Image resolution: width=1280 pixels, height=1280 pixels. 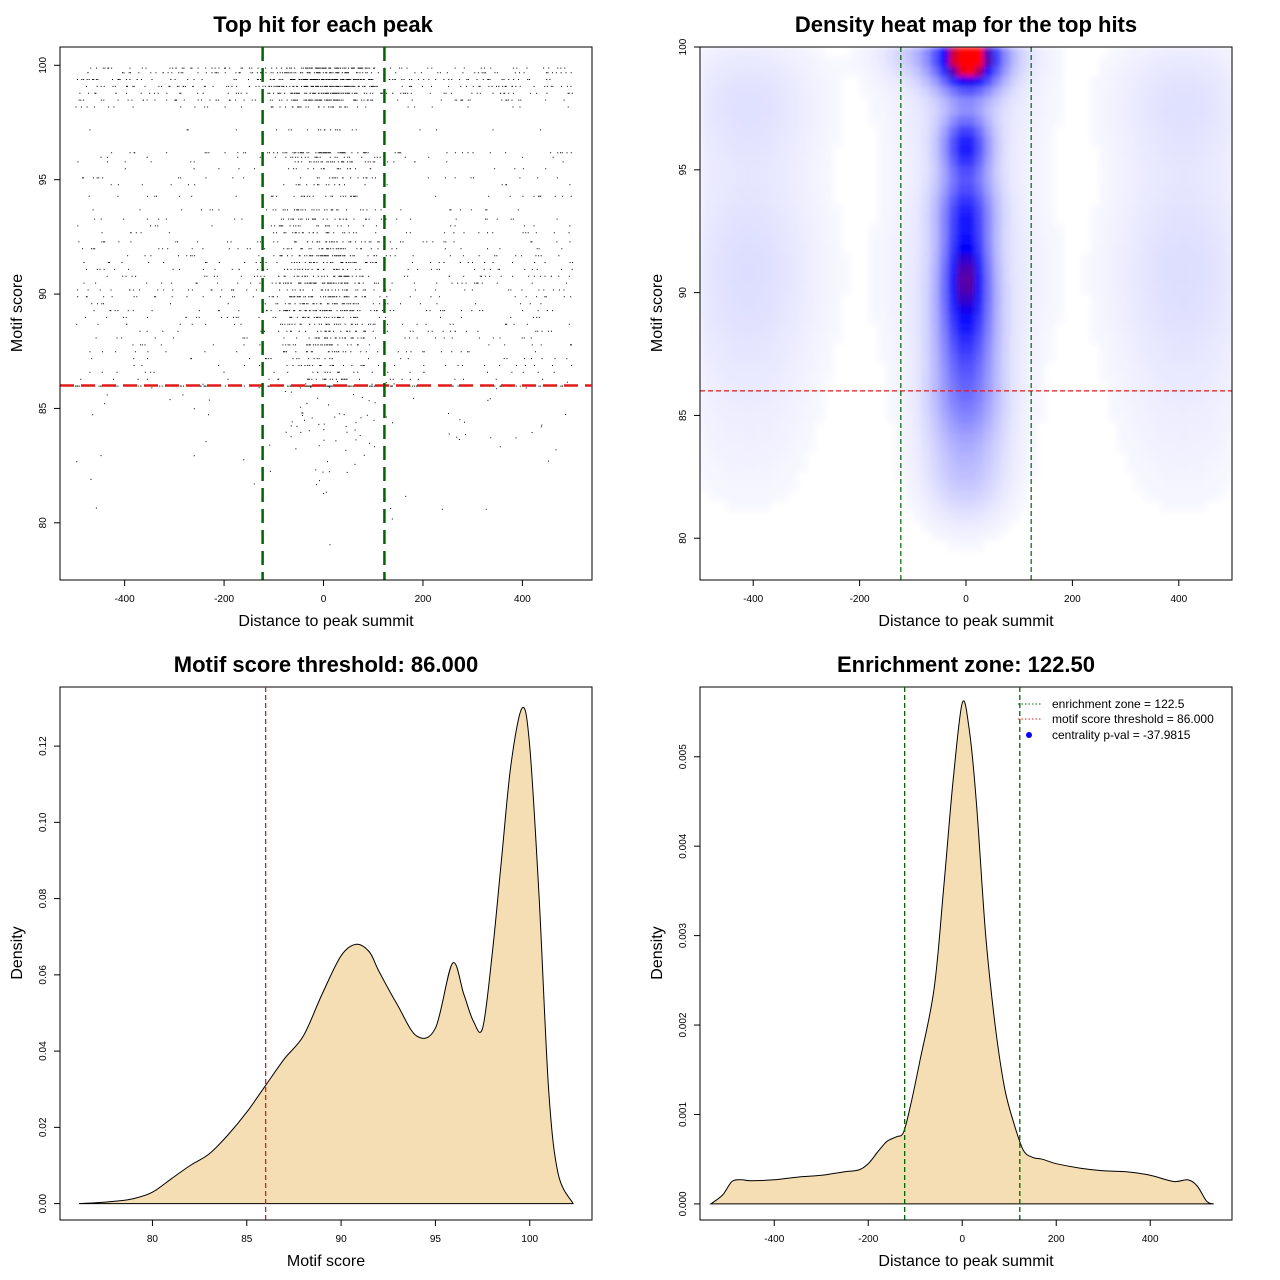 What do you see at coordinates (683, 756) in the screenshot?
I see `y-tick-label: 0.005` at bounding box center [683, 756].